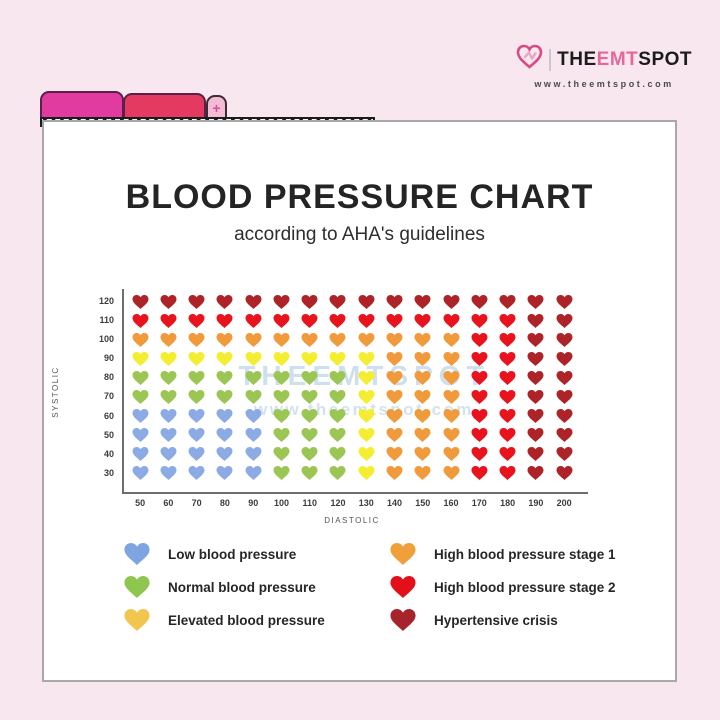 This screenshot has height=720, width=720. Describe the element at coordinates (242, 587) in the screenshot. I see `legend-label: Normal blood pressure` at that location.